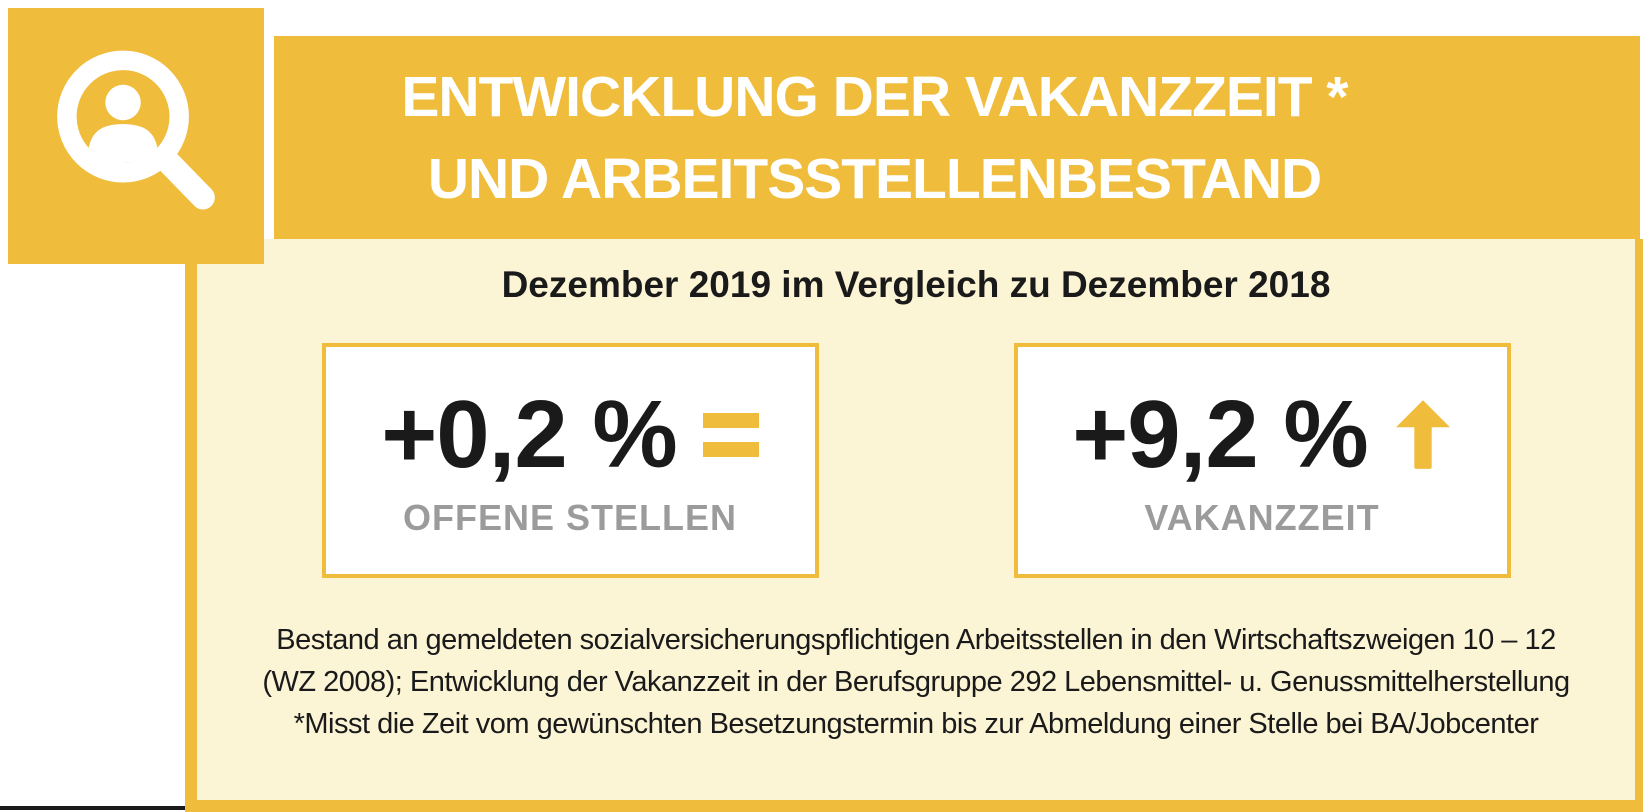 The height and width of the screenshot is (812, 1643). What do you see at coordinates (569, 517) in the screenshot?
I see `stat-label: OFFENE STELLEN` at bounding box center [569, 517].